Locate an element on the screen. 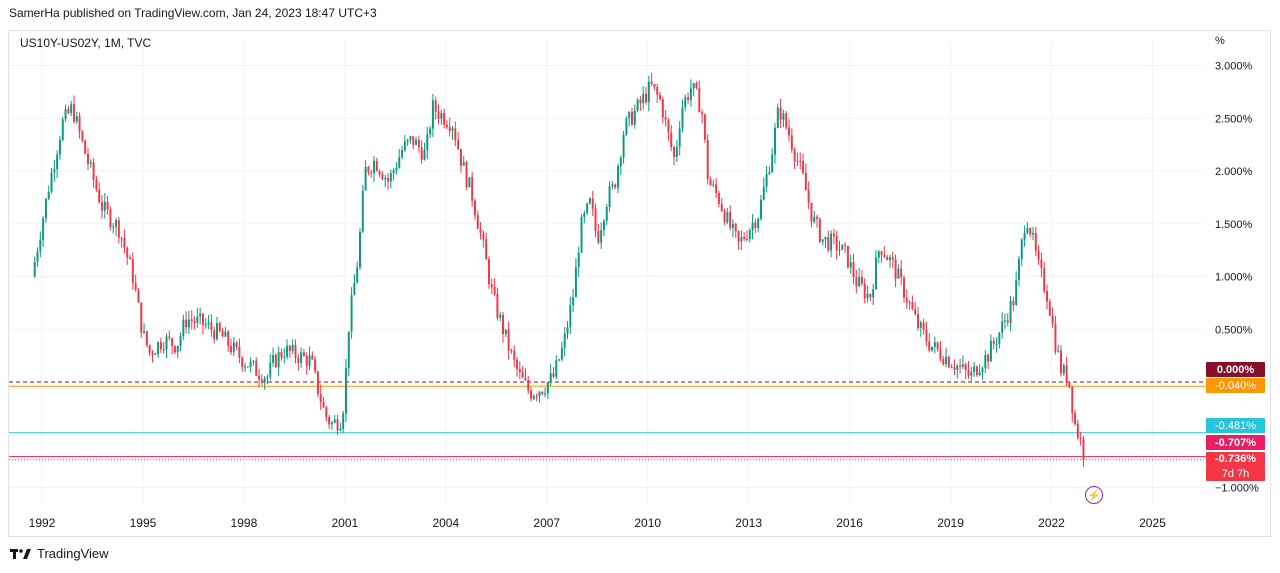  tradingview-logo-icon is located at coordinates (20, 553).